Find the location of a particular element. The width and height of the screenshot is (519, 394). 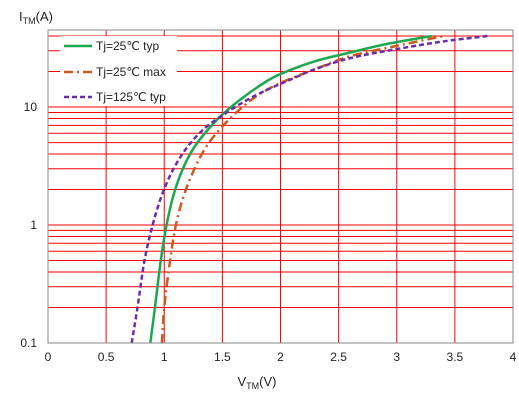

x-tick-label: 1 is located at coordinates (164, 357).